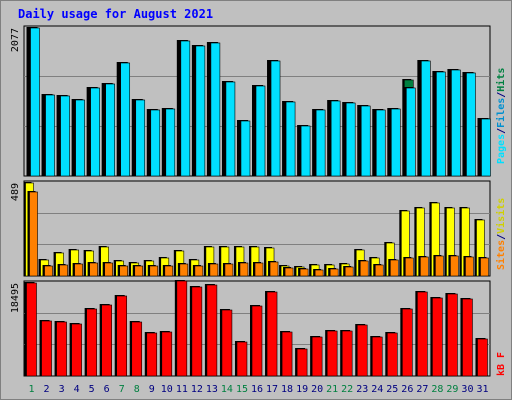 Image resolution: width=512 pixels, height=400 pixels. Describe the element at coordinates (501, 237) in the screenshot. I see `legend-middle-part-2: /` at that location.